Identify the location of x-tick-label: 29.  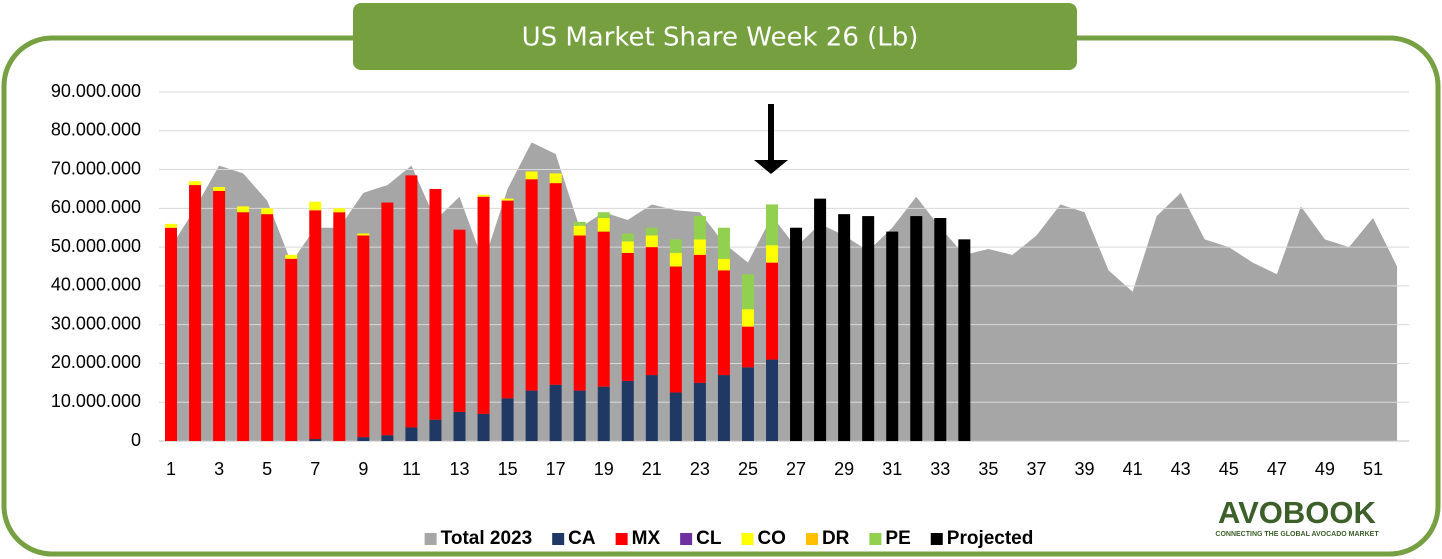
(844, 469).